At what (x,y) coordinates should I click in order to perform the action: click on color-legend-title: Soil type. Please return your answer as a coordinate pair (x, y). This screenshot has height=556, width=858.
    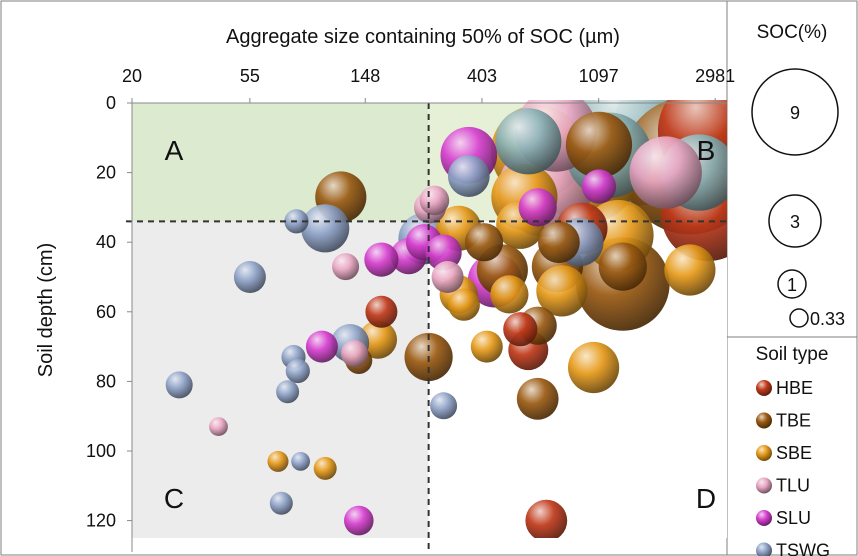
    Looking at the image, I should click on (792, 354).